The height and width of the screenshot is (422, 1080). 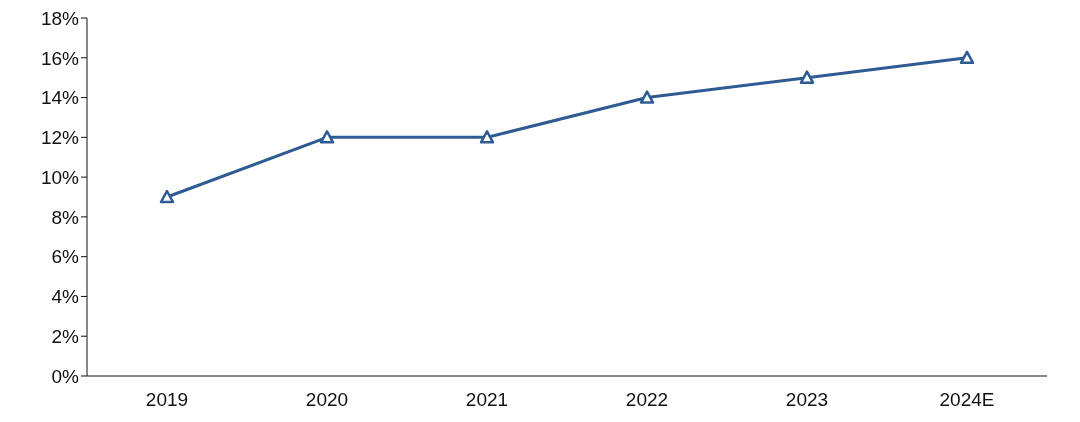 I want to click on y-tick-label: 2%, so click(x=65, y=336).